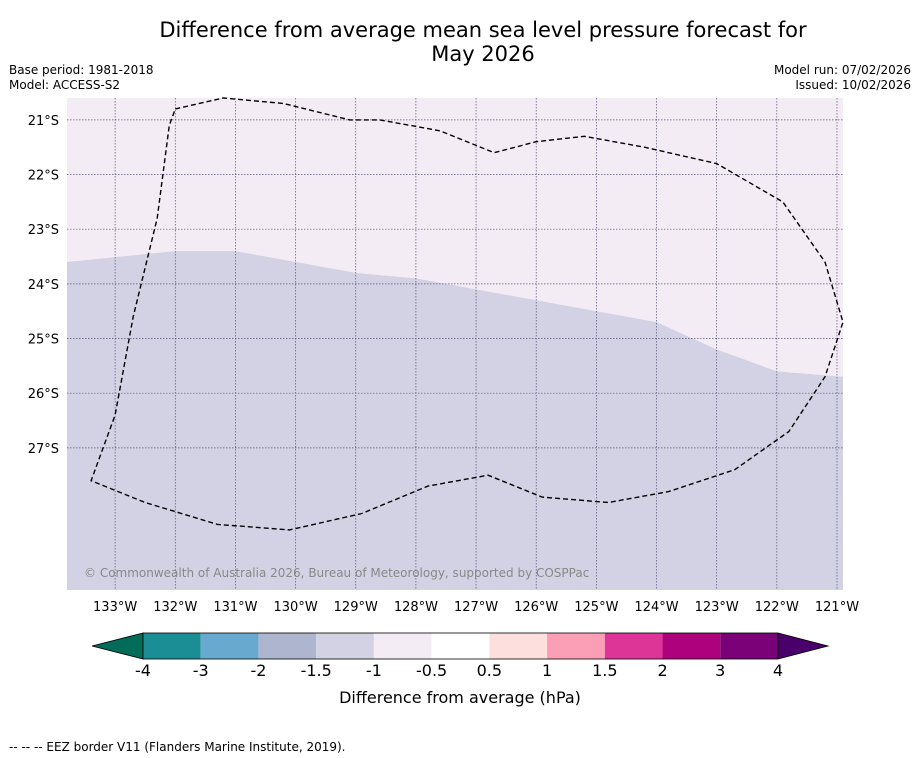 The width and height of the screenshot is (919, 758). I want to click on colorbar-tick-label: 1, so click(547, 670).